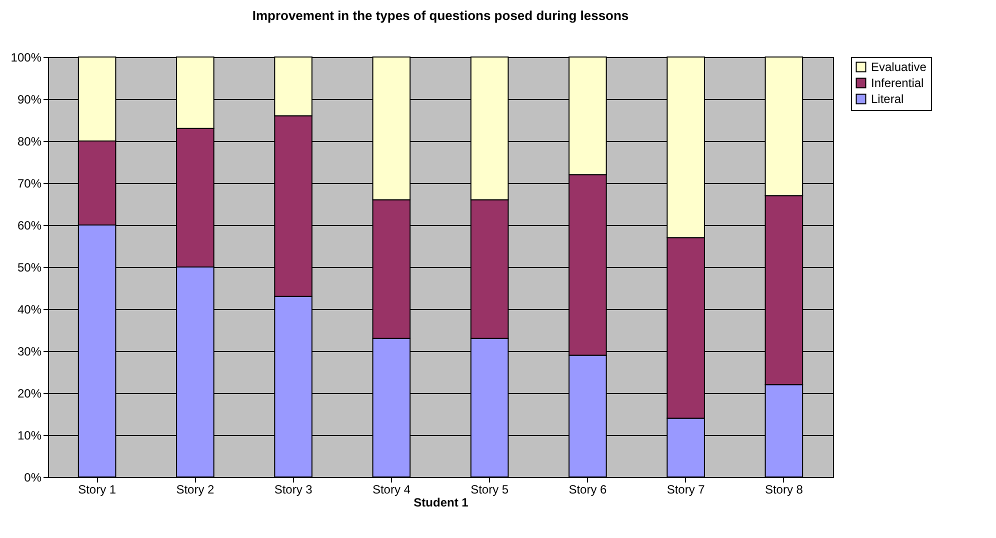  What do you see at coordinates (440, 15) in the screenshot?
I see `chart-title: Improvement in the types of questions posed during lessons` at bounding box center [440, 15].